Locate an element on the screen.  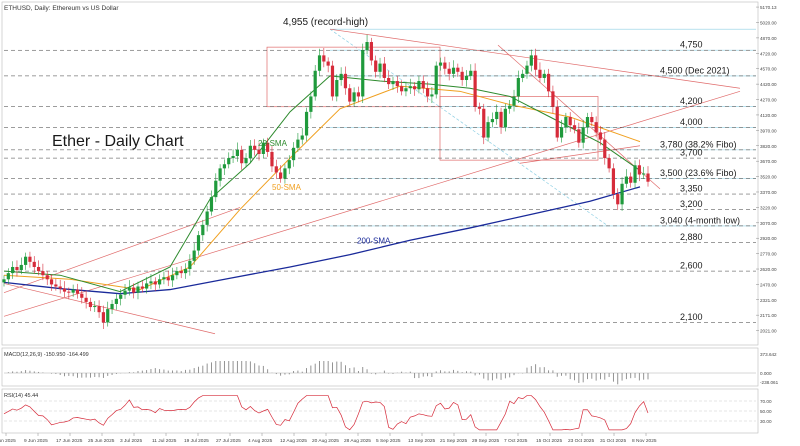
rsi-panel is located at coordinates (380, 411).